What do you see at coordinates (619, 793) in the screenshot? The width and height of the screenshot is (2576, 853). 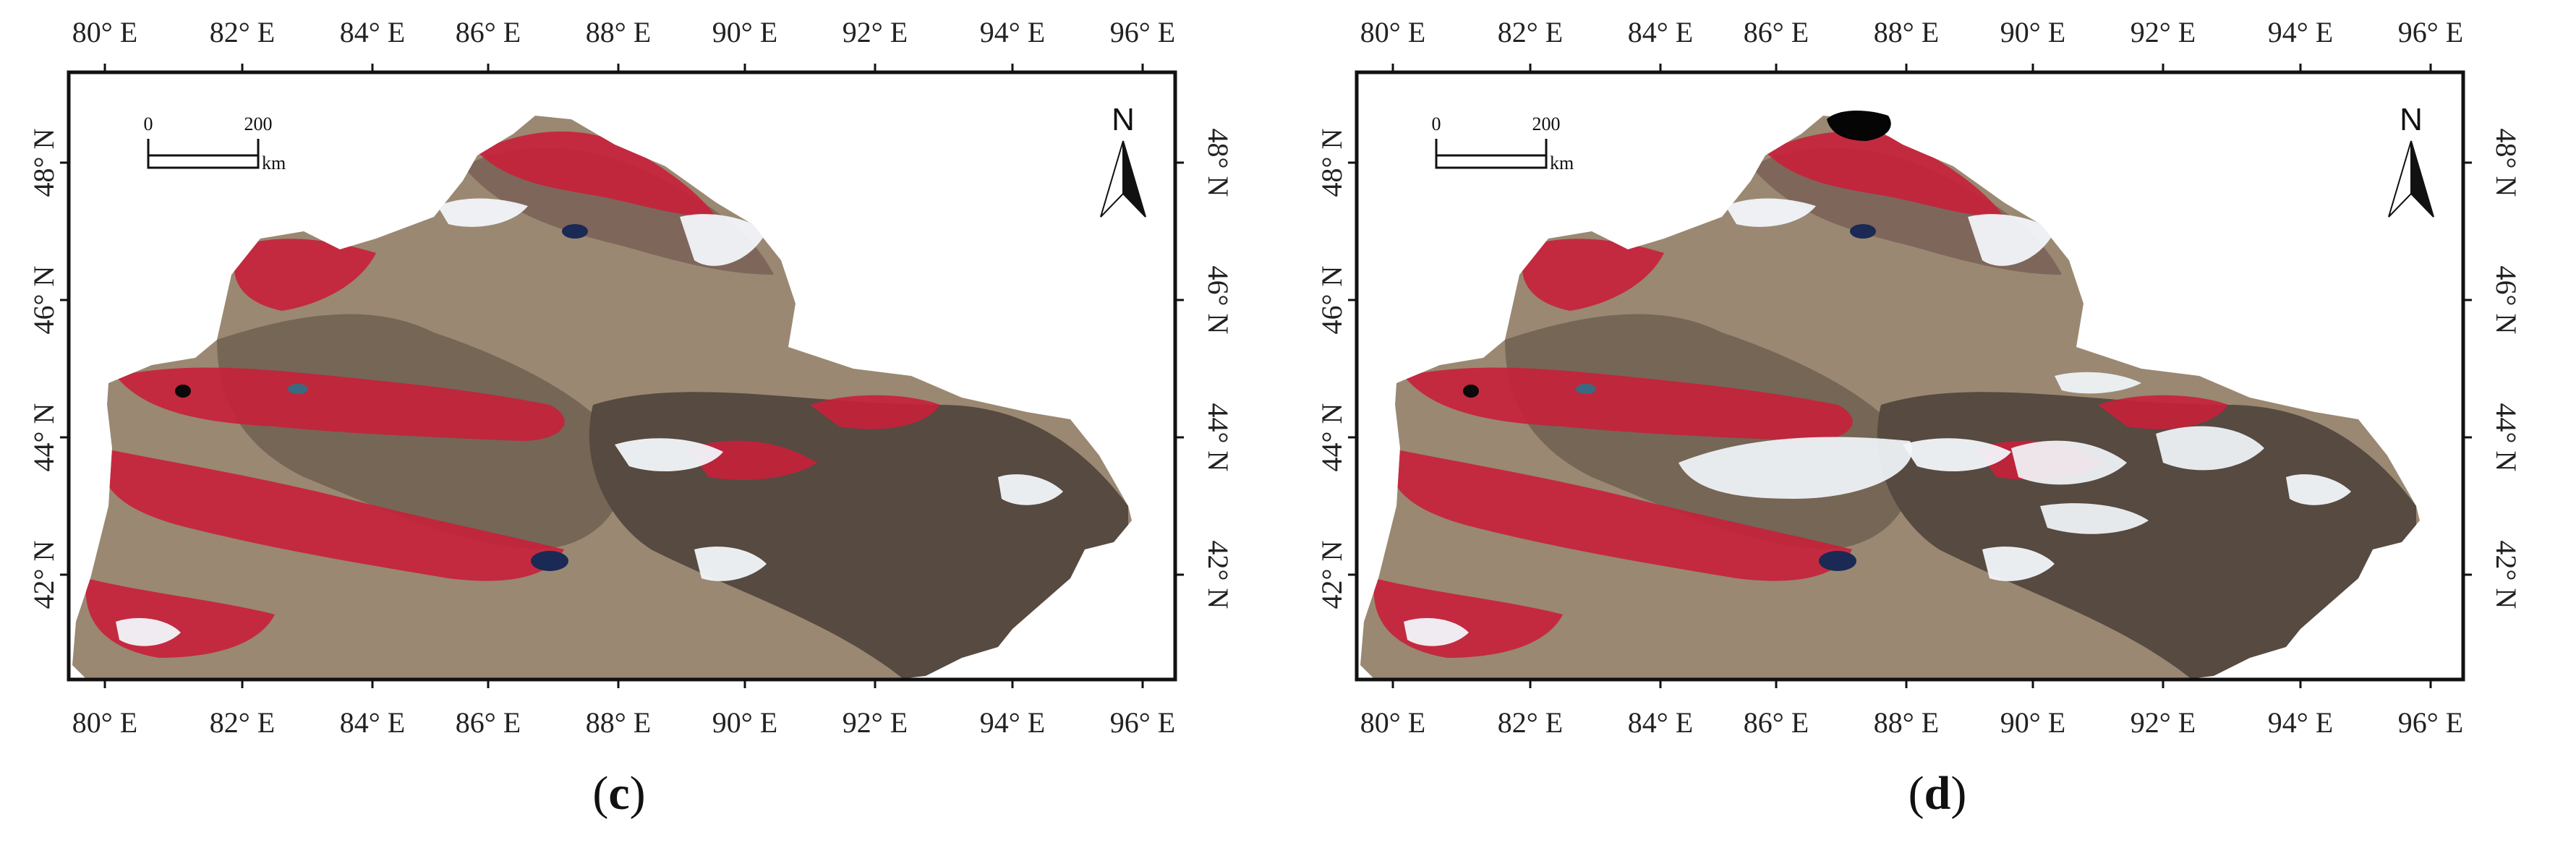 I see `caption-c: (c)` at bounding box center [619, 793].